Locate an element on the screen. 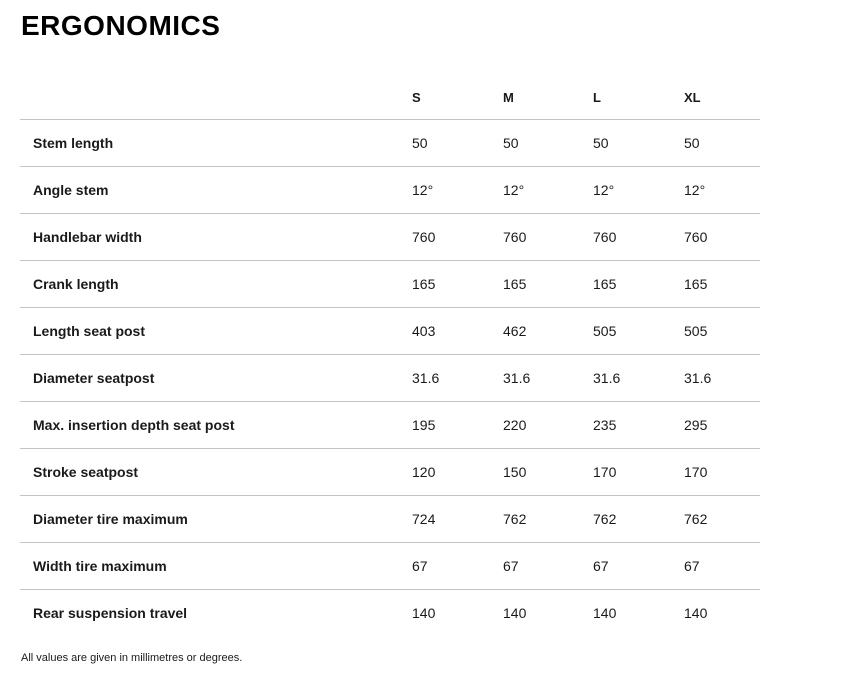  row-label: Stem length is located at coordinates (73, 143).